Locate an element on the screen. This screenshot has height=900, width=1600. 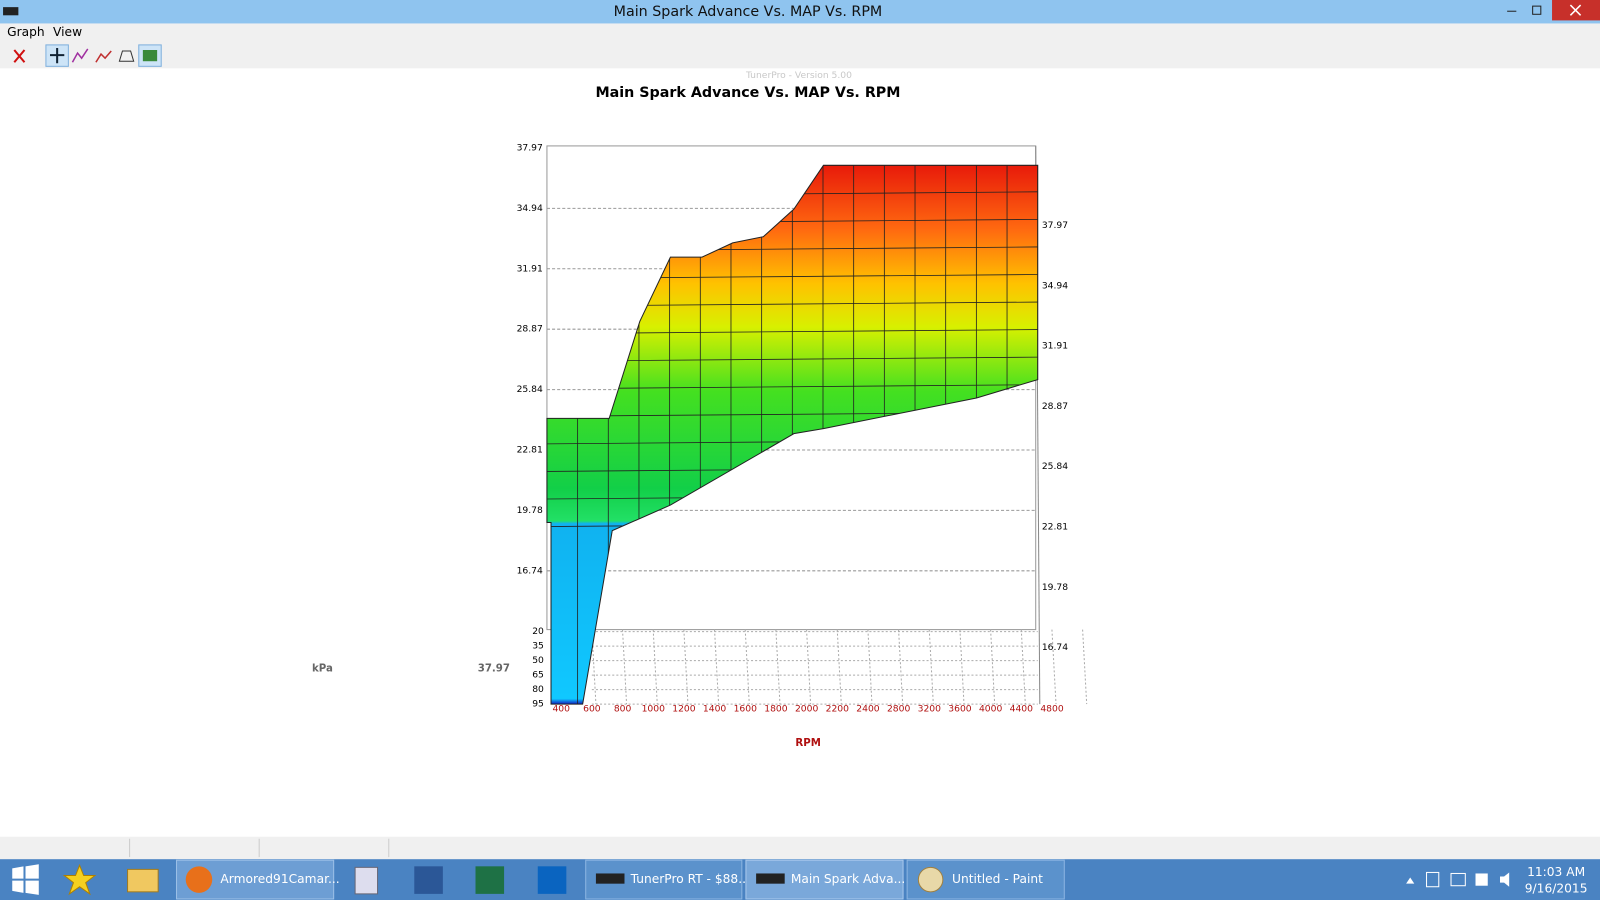
map-tick-label: 95 is located at coordinates (538, 704).